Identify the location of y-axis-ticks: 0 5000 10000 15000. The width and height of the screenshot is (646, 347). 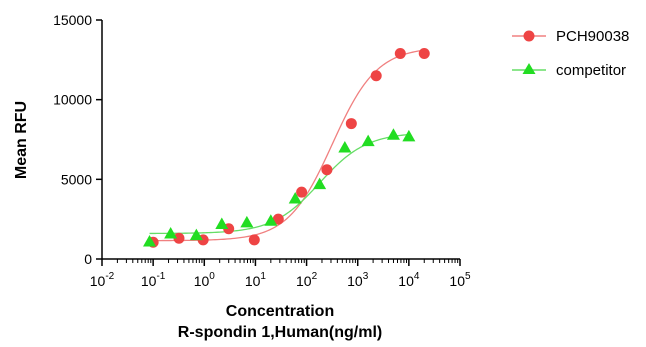
(77, 139).